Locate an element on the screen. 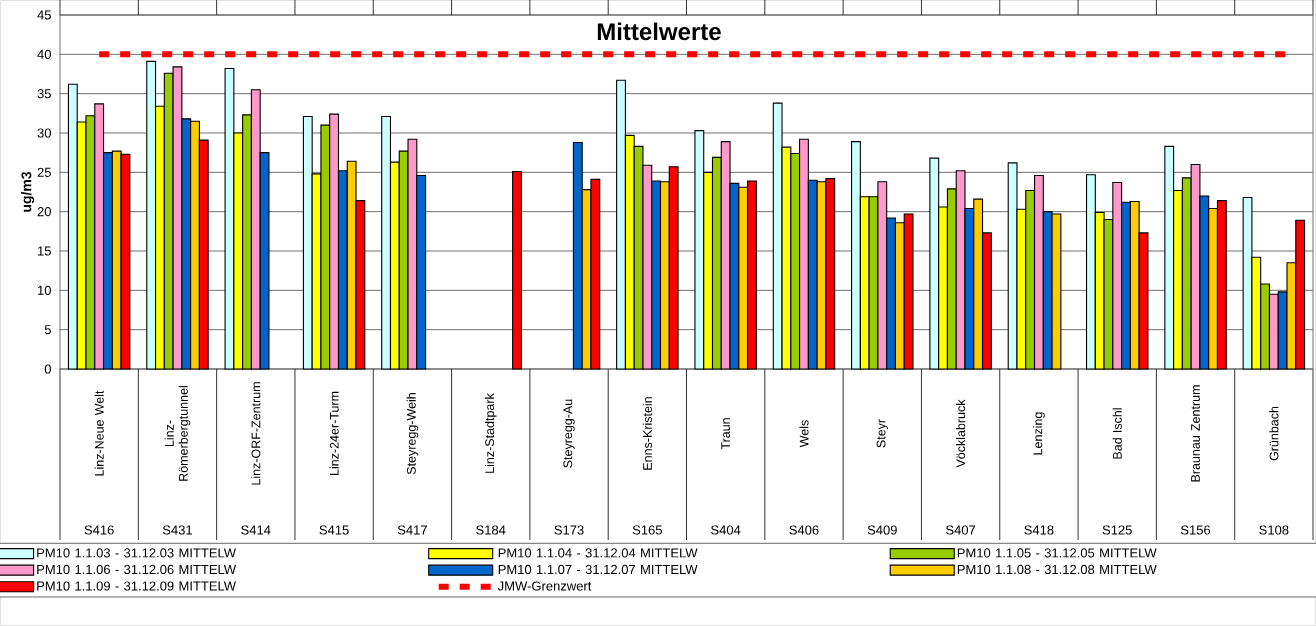 This screenshot has height=626, width=1316. legend-label: PM10 1.1.04 - 31.12.04 MITTELW is located at coordinates (598, 553).